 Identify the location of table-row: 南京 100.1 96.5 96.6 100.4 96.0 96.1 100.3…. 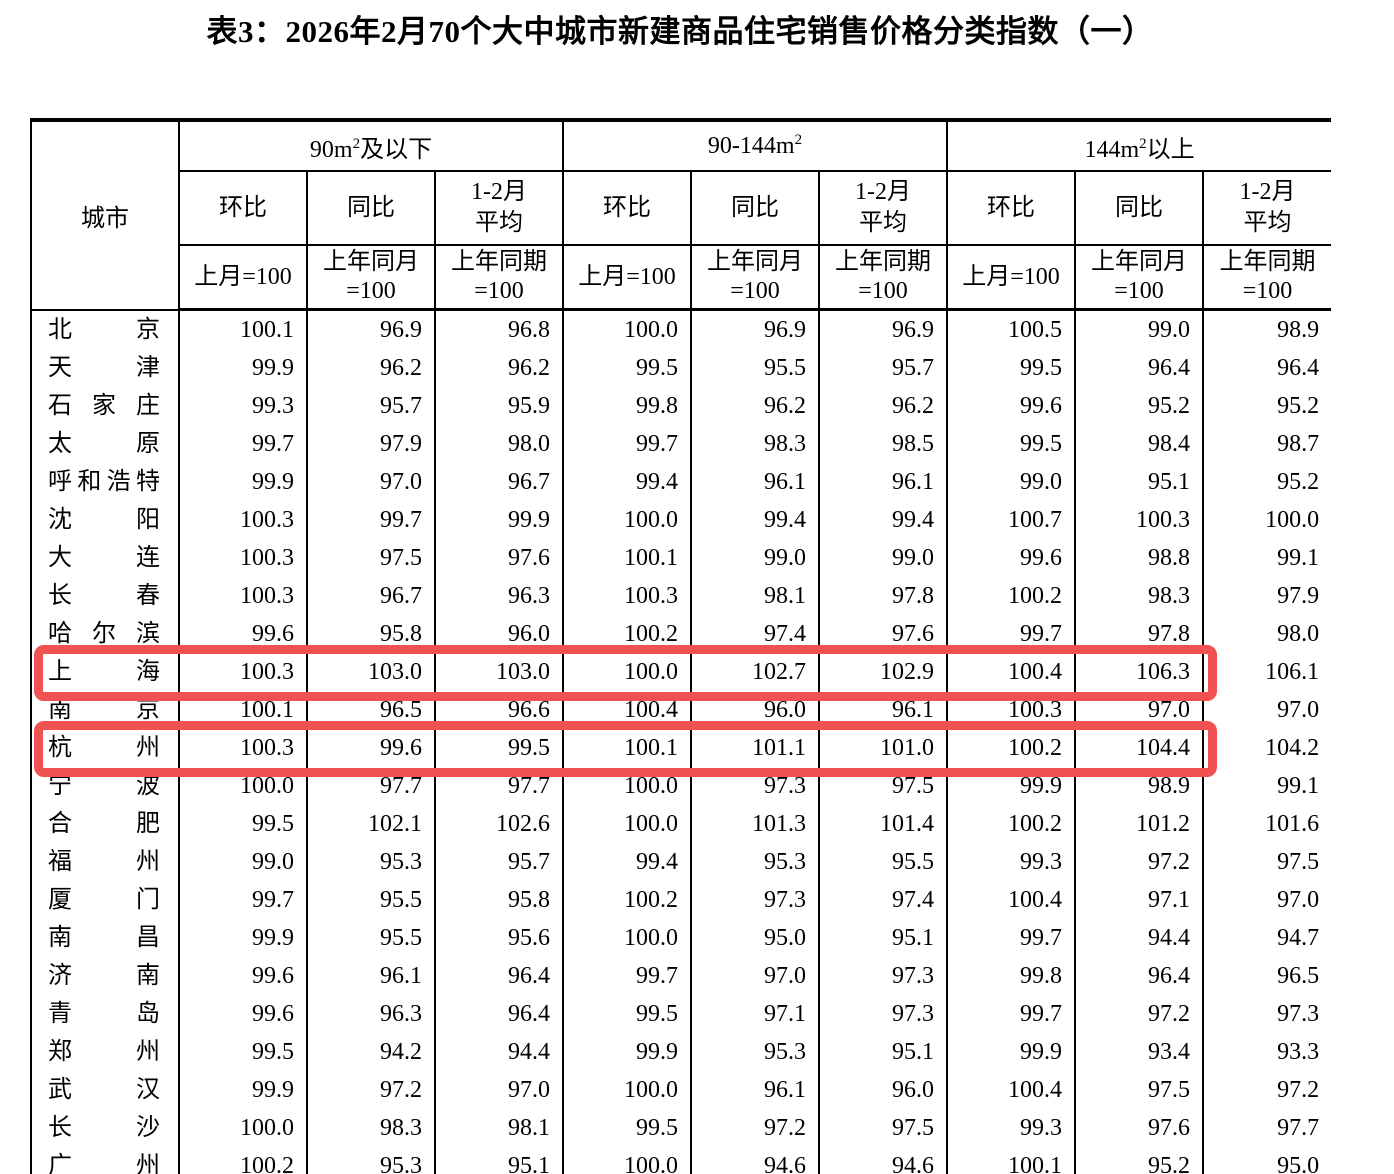
(681, 710).